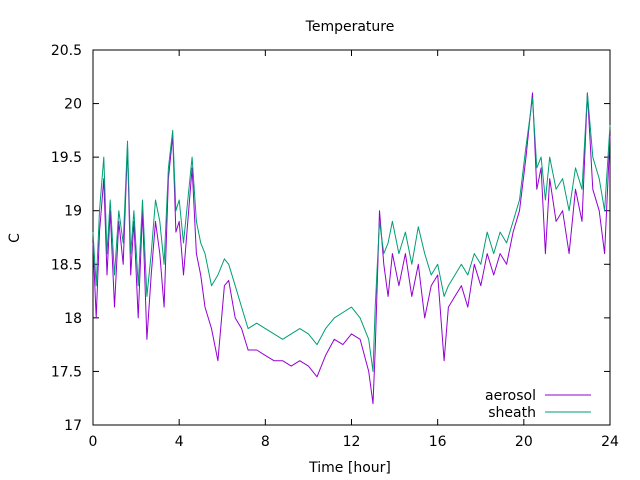 Image resolution: width=640 pixels, height=480 pixels. I want to click on x-tick-label: 24, so click(610, 442).